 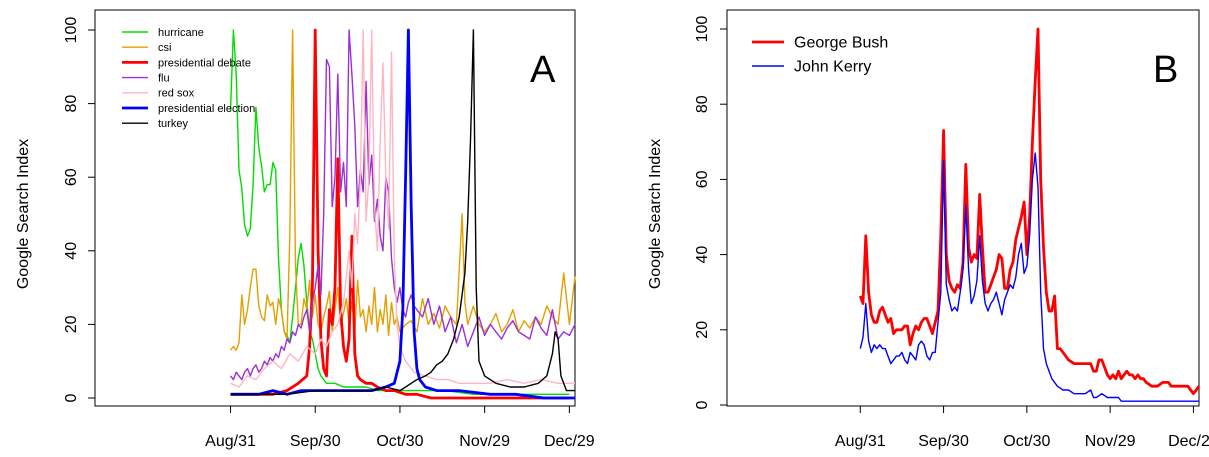 What do you see at coordinates (173, 124) in the screenshot?
I see `legend-label-turkey: turkey` at bounding box center [173, 124].